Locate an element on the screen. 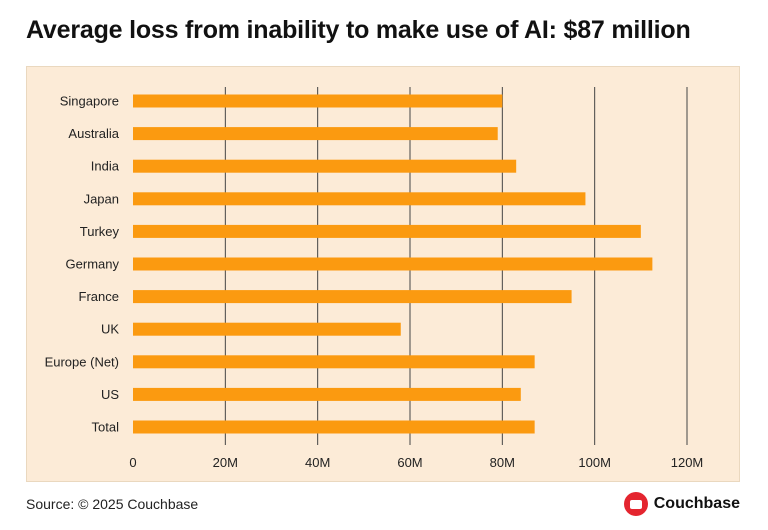 This screenshot has width=768, height=530. x-tick-label: 120M is located at coordinates (687, 462).